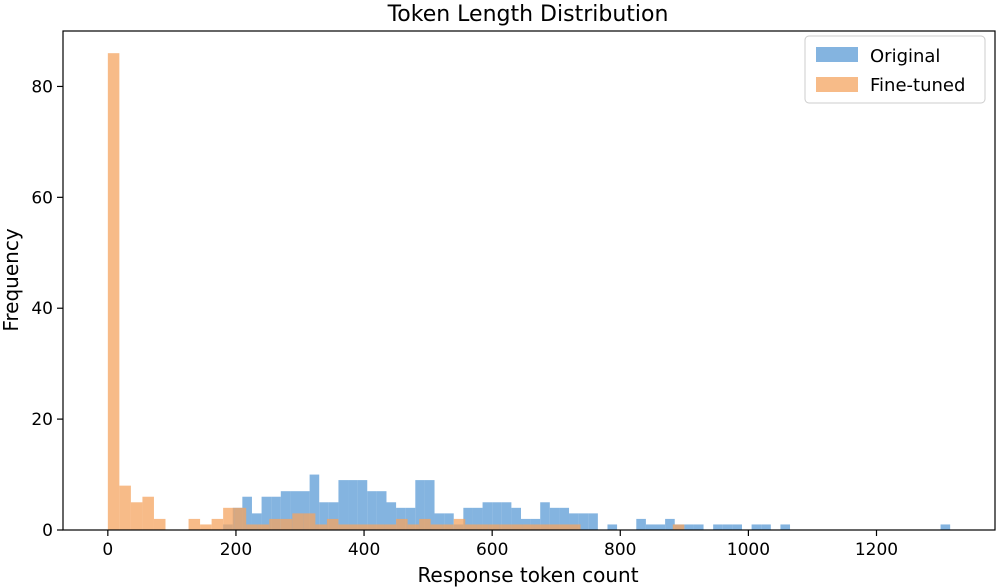  Describe the element at coordinates (905, 56) in the screenshot. I see `legend-label-original: Original` at that location.